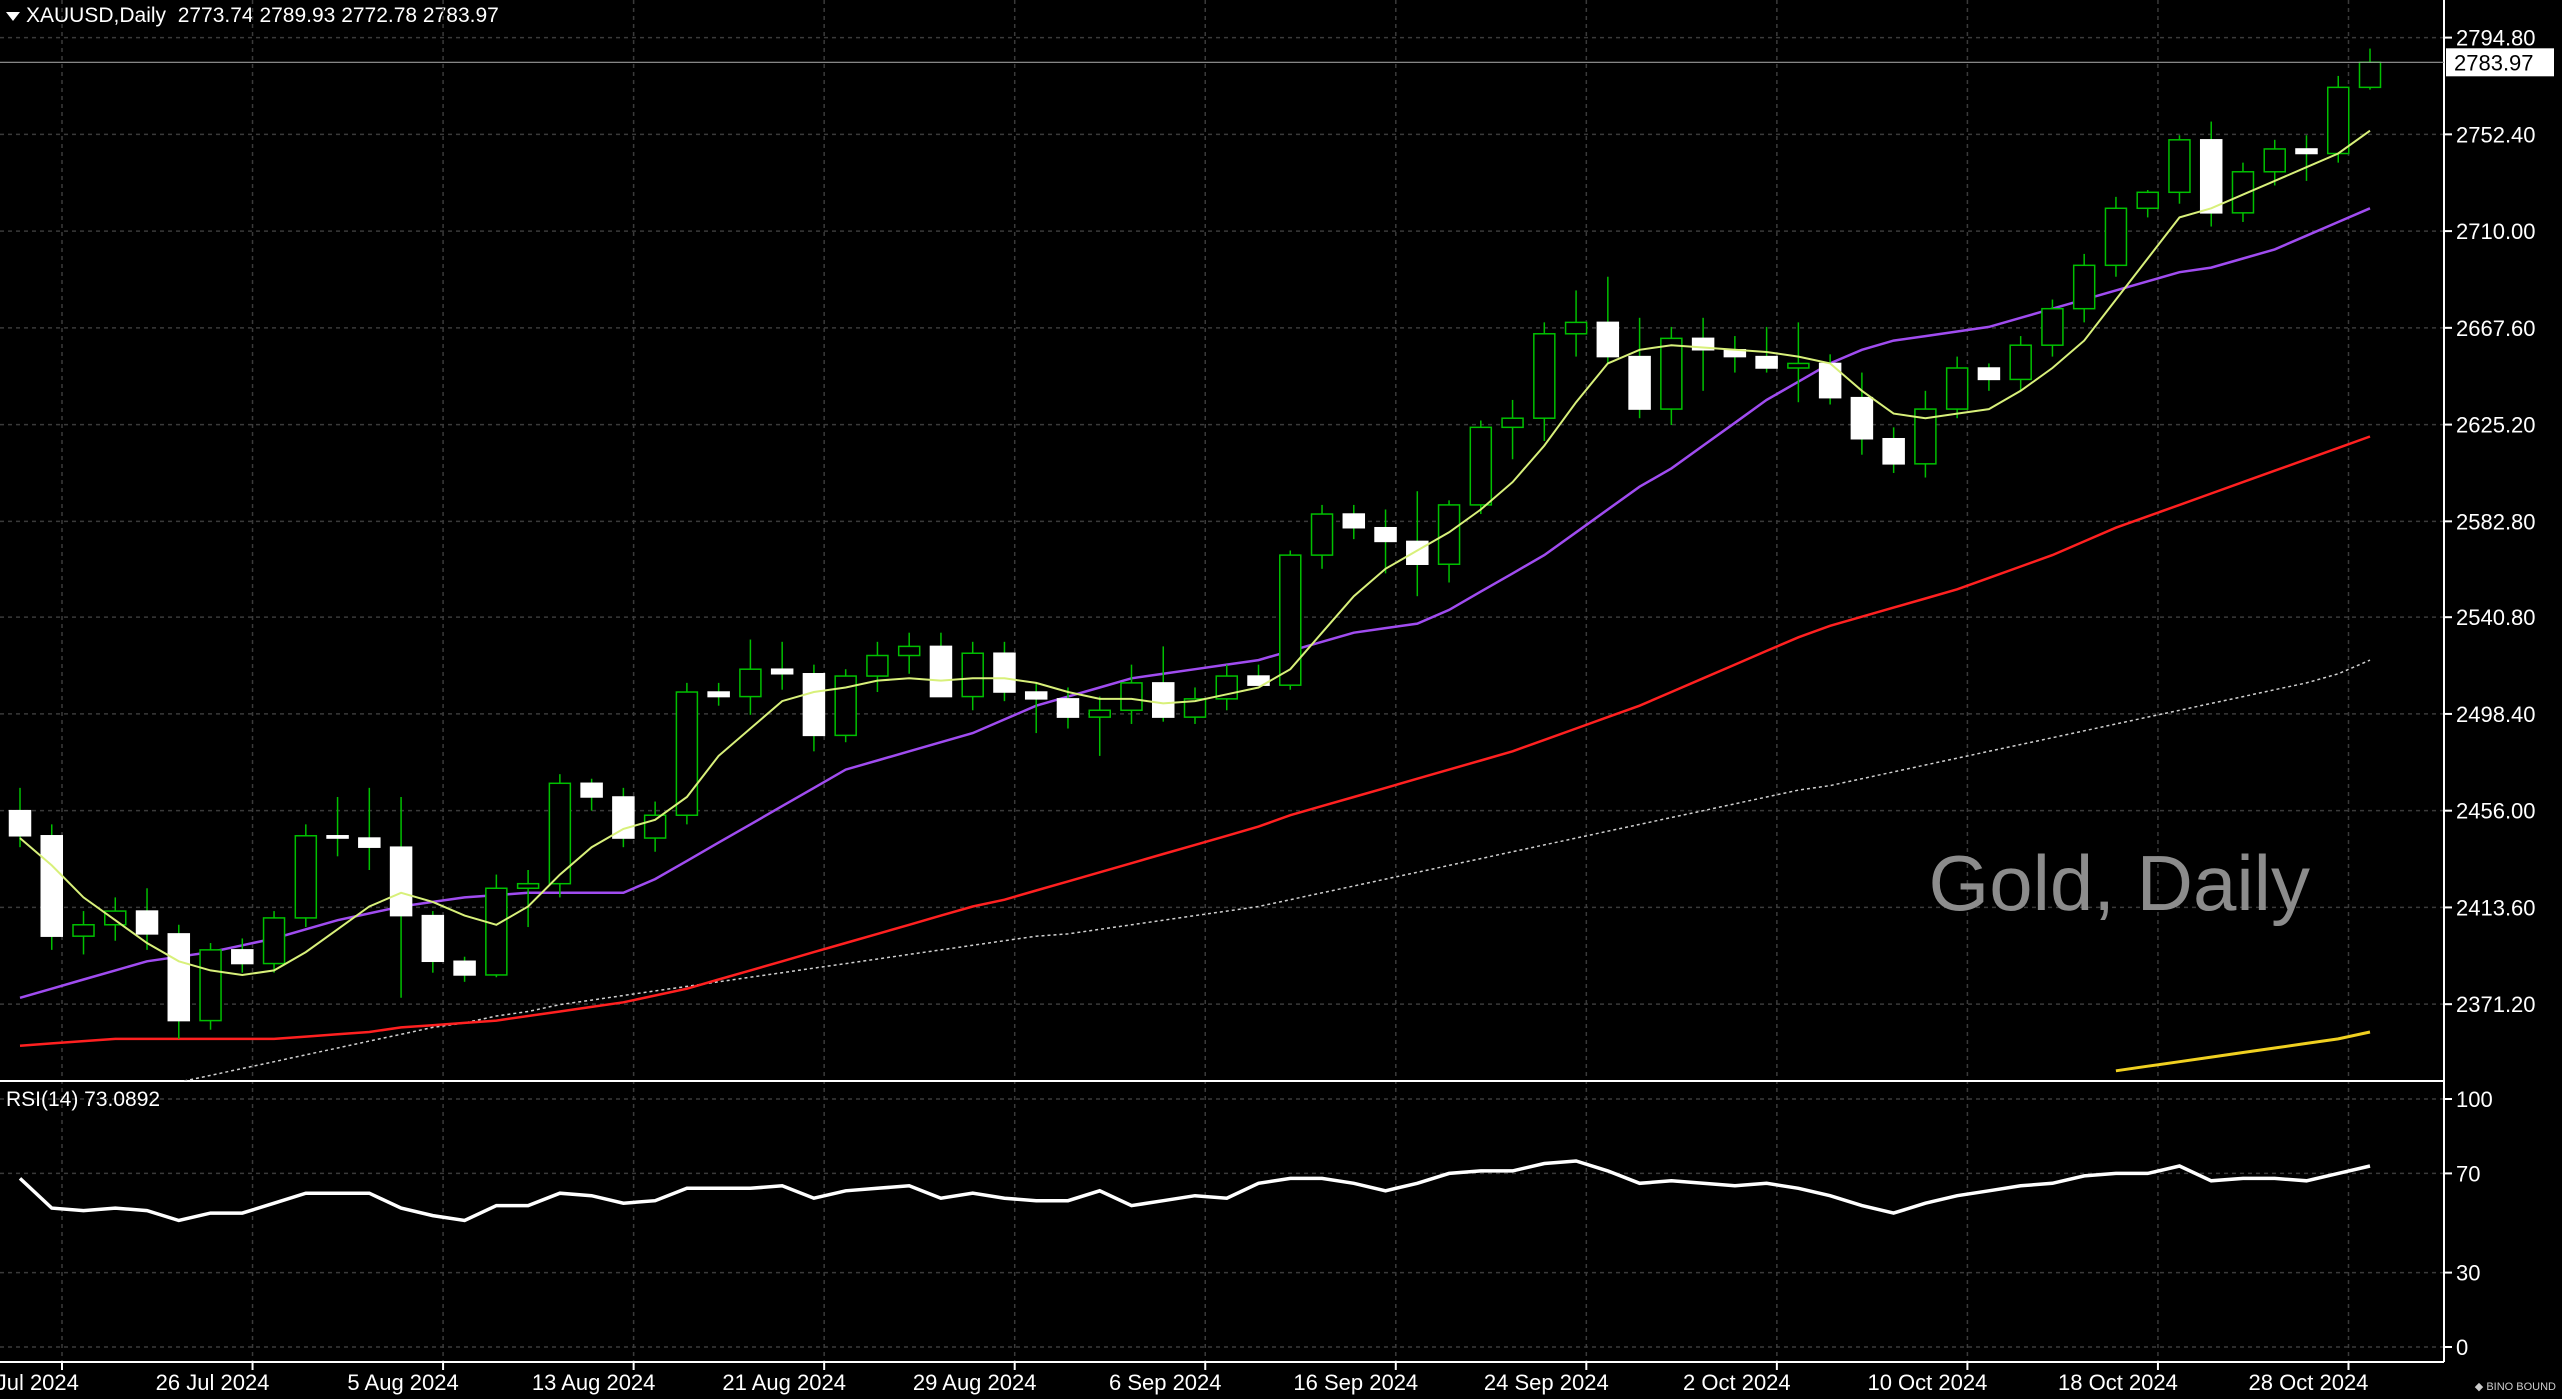 The image size is (2562, 1399). Describe the element at coordinates (402, 1382) in the screenshot. I see `x-tick-label: 5 Aug 2024` at that location.